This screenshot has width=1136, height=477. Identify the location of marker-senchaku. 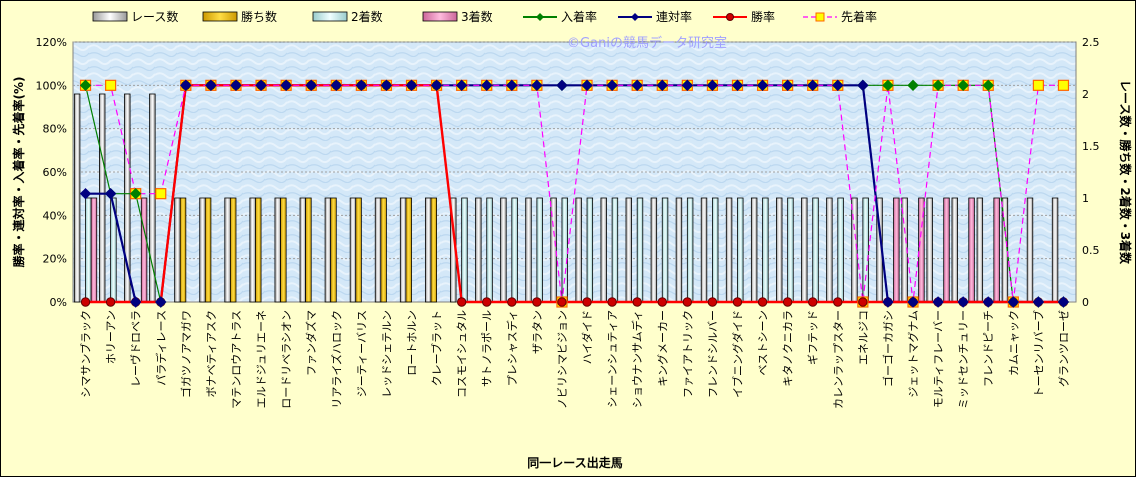
(1063, 85).